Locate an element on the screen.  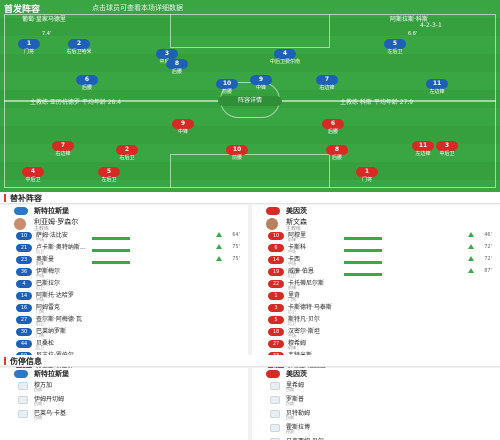
coach-role: 主教练 is located at coordinates (294, 229).